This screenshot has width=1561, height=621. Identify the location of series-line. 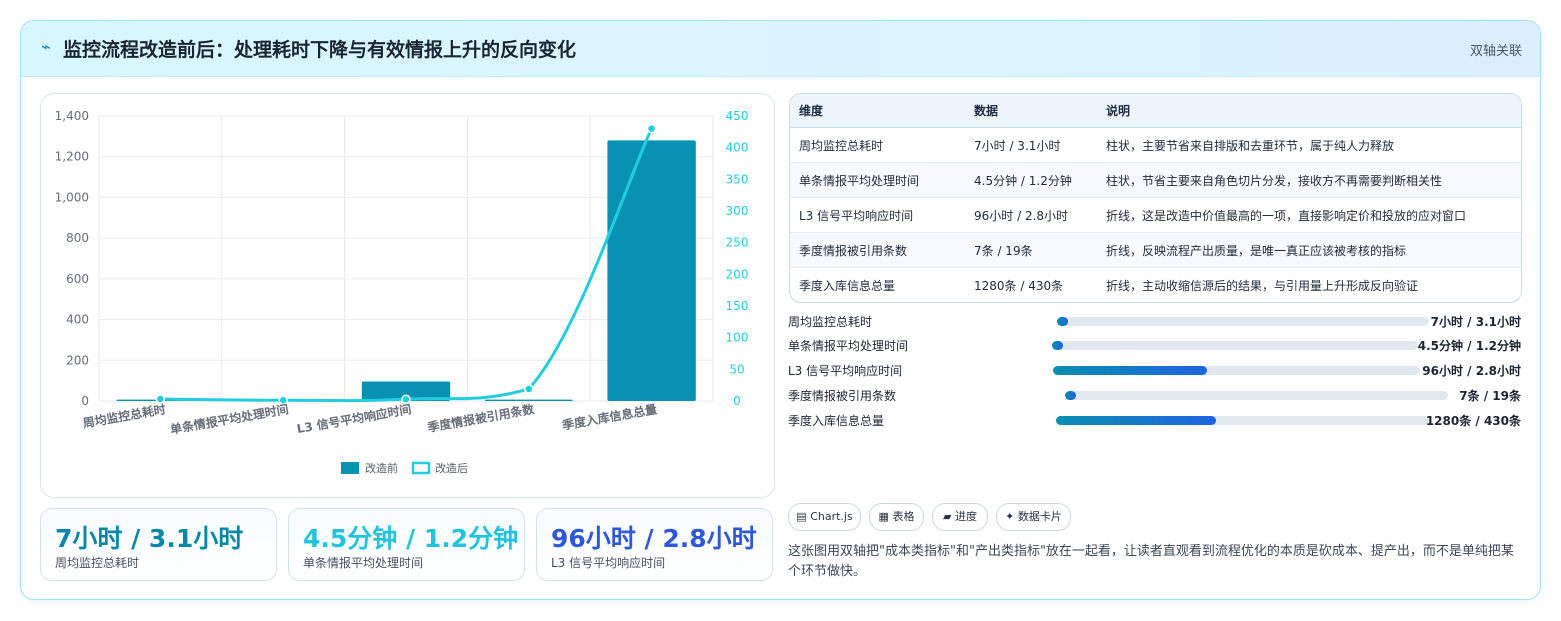
(406, 265).